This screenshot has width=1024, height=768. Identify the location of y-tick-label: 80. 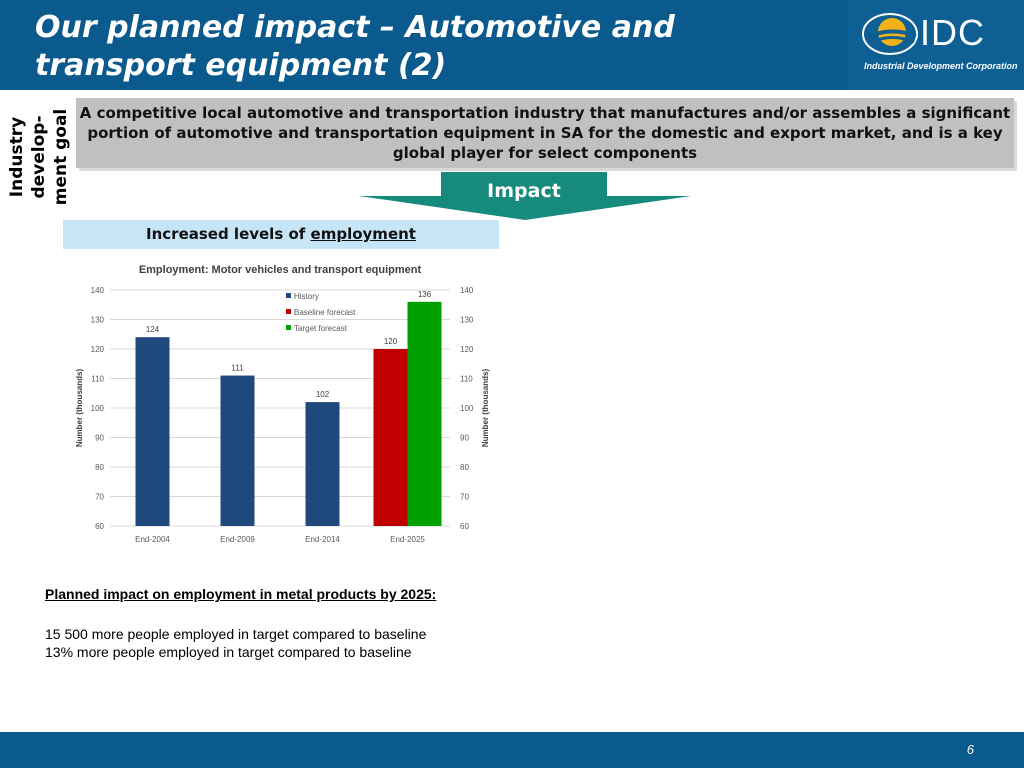
(99, 467).